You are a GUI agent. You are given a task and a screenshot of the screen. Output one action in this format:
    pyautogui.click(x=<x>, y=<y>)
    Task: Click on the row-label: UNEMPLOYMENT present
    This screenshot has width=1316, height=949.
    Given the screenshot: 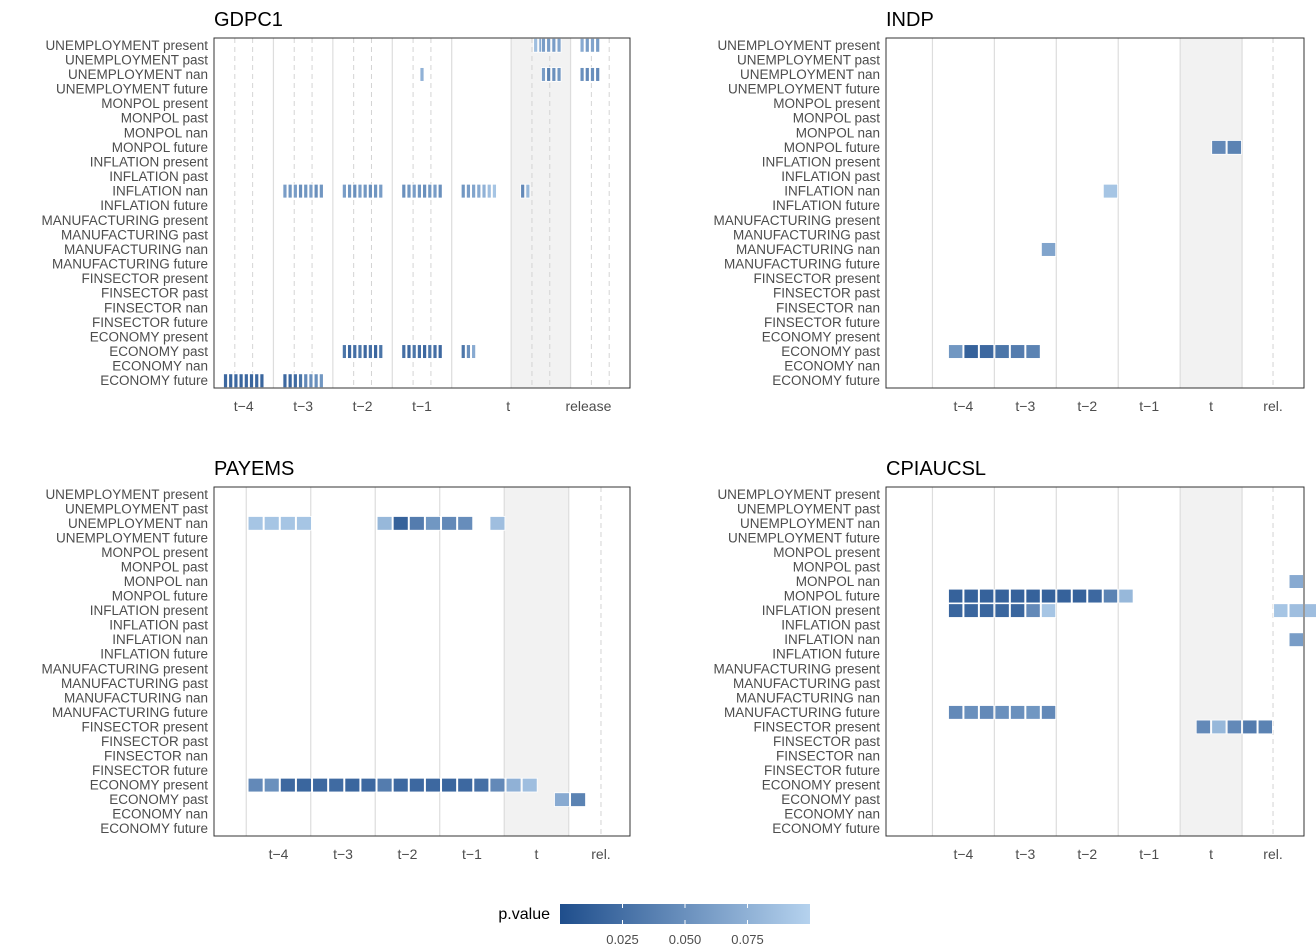 What is the action you would take?
    pyautogui.click(x=798, y=45)
    